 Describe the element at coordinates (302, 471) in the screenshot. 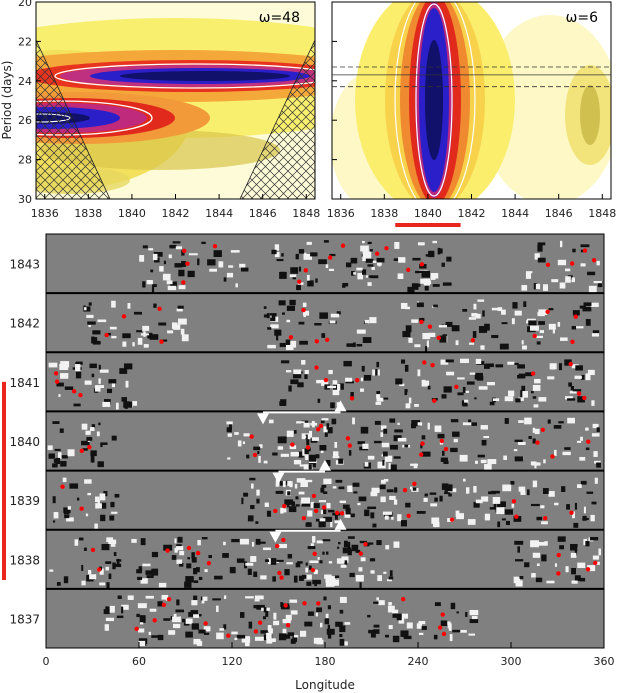

I see `propagation-arrows` at that location.